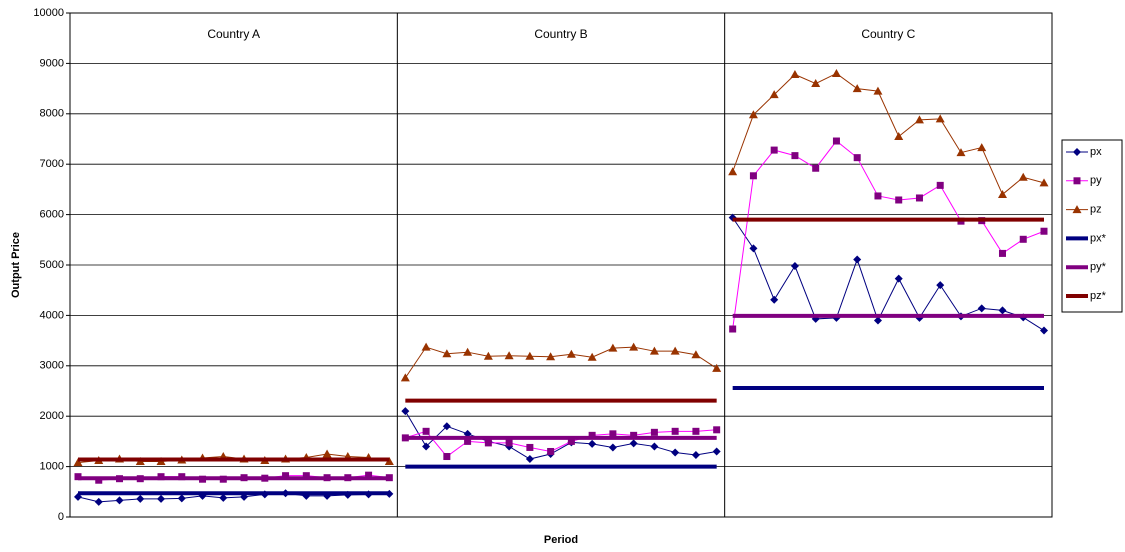 Image resolution: width=1125 pixels, height=552 pixels. Describe the element at coordinates (561, 540) in the screenshot. I see `x-axis-label: Period` at that location.